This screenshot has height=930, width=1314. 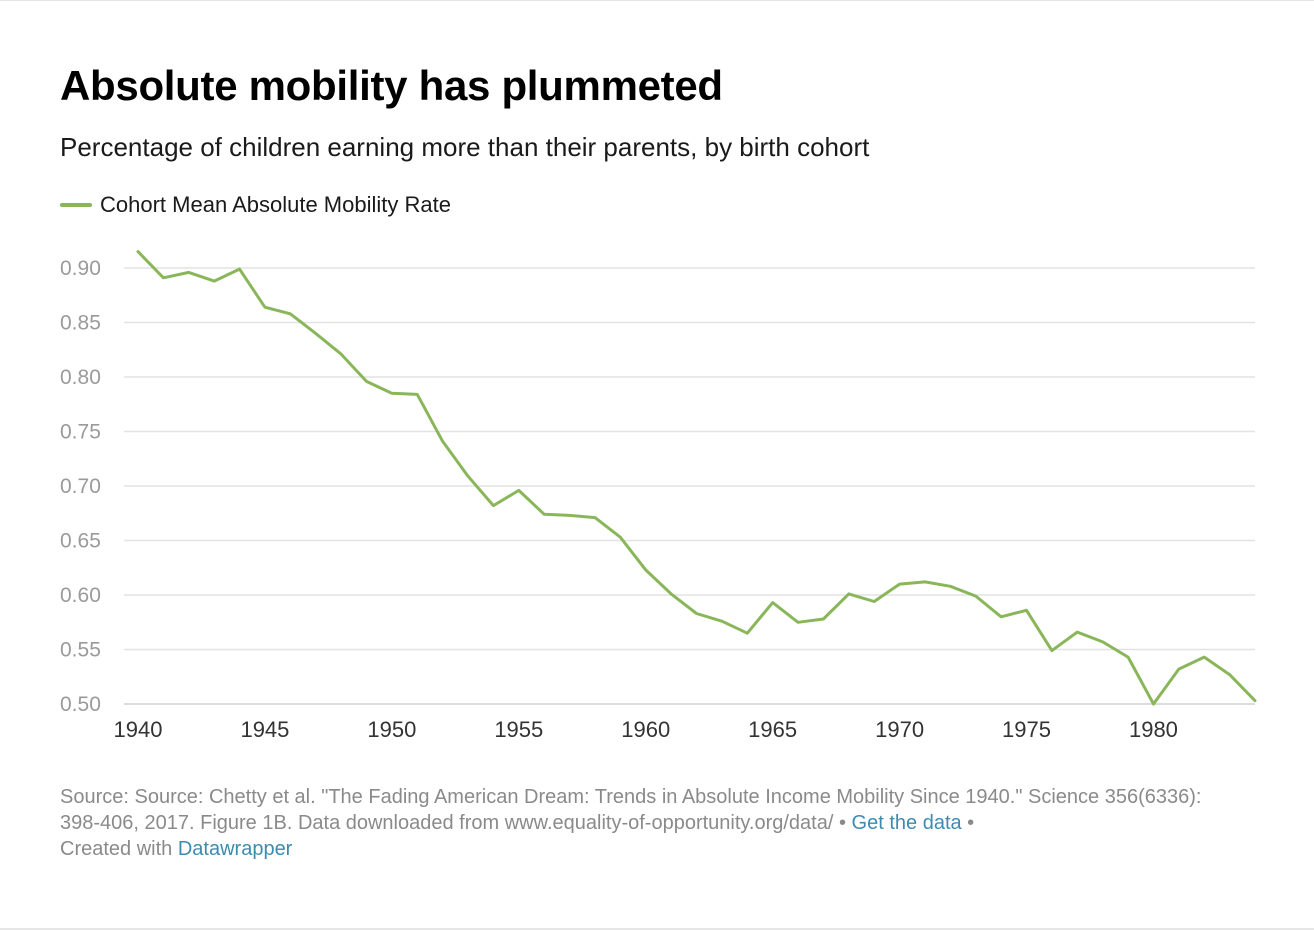 What do you see at coordinates (906, 823) in the screenshot?
I see `get-the-data-link: Get the data` at bounding box center [906, 823].